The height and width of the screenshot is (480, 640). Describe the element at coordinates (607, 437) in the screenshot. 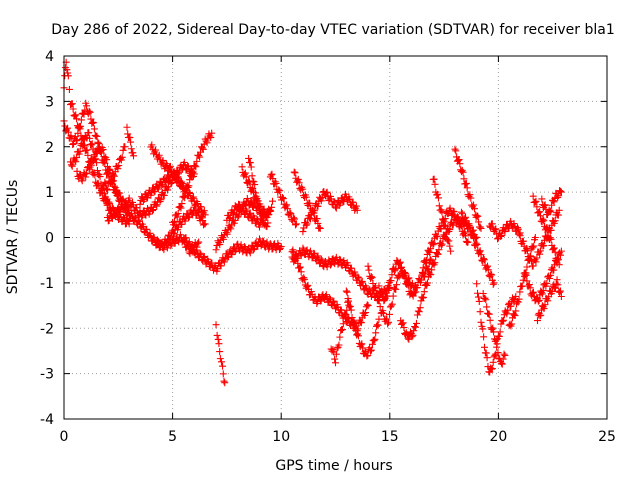

I see `x-tick-label: 25` at that location.